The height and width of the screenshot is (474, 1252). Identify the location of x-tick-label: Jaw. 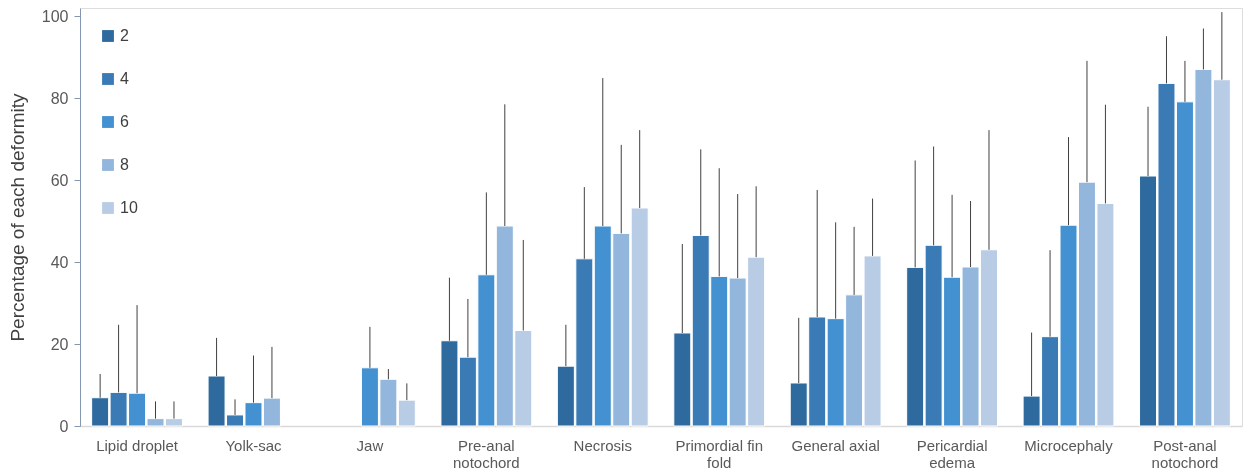
(370, 445).